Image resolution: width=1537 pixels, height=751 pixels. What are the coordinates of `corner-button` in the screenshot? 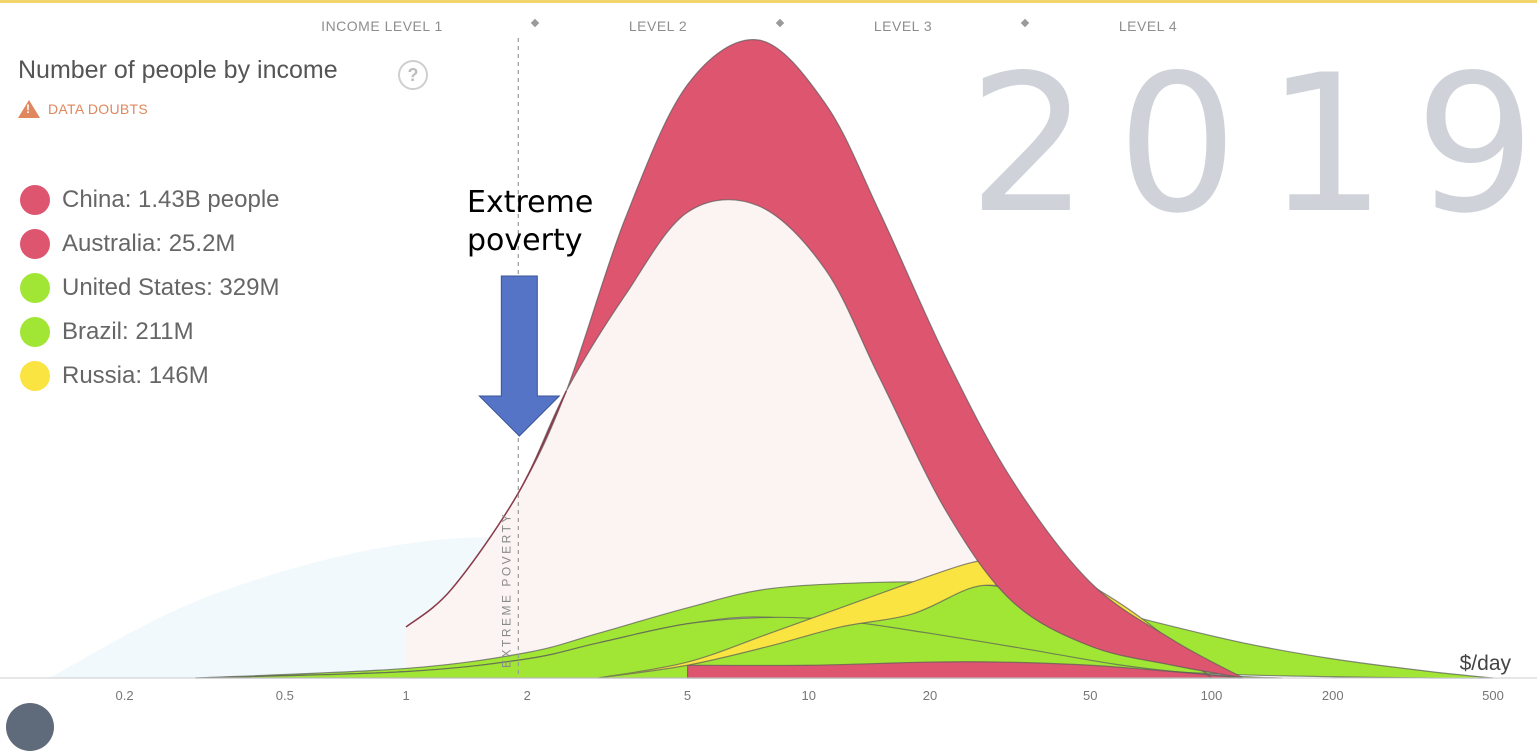 It's located at (30, 727).